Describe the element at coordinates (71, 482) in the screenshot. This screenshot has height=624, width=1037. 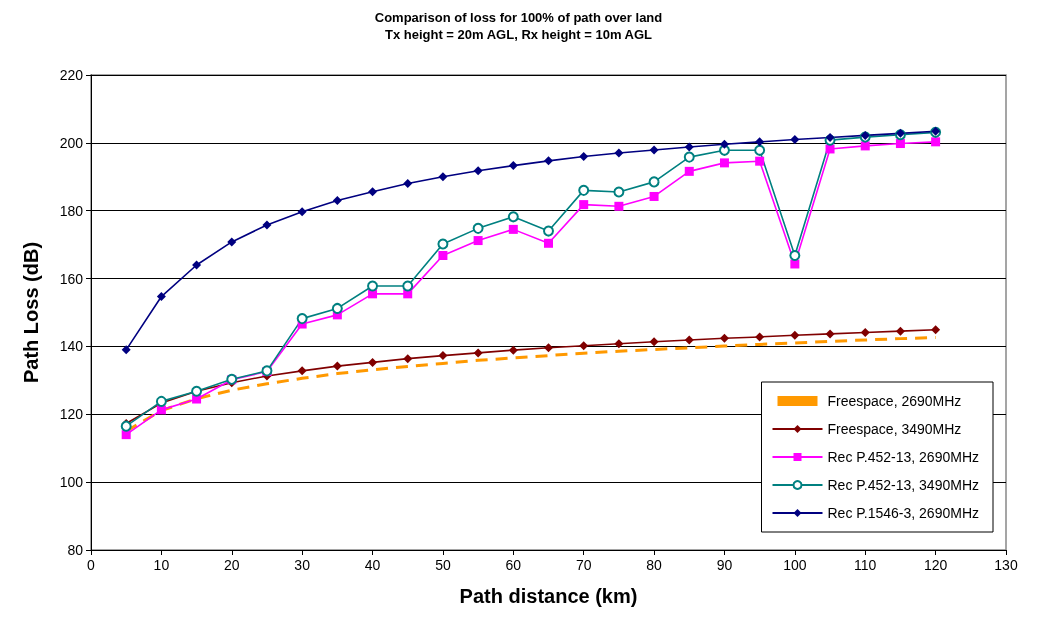
I see `y-tick-label: 100` at that location.